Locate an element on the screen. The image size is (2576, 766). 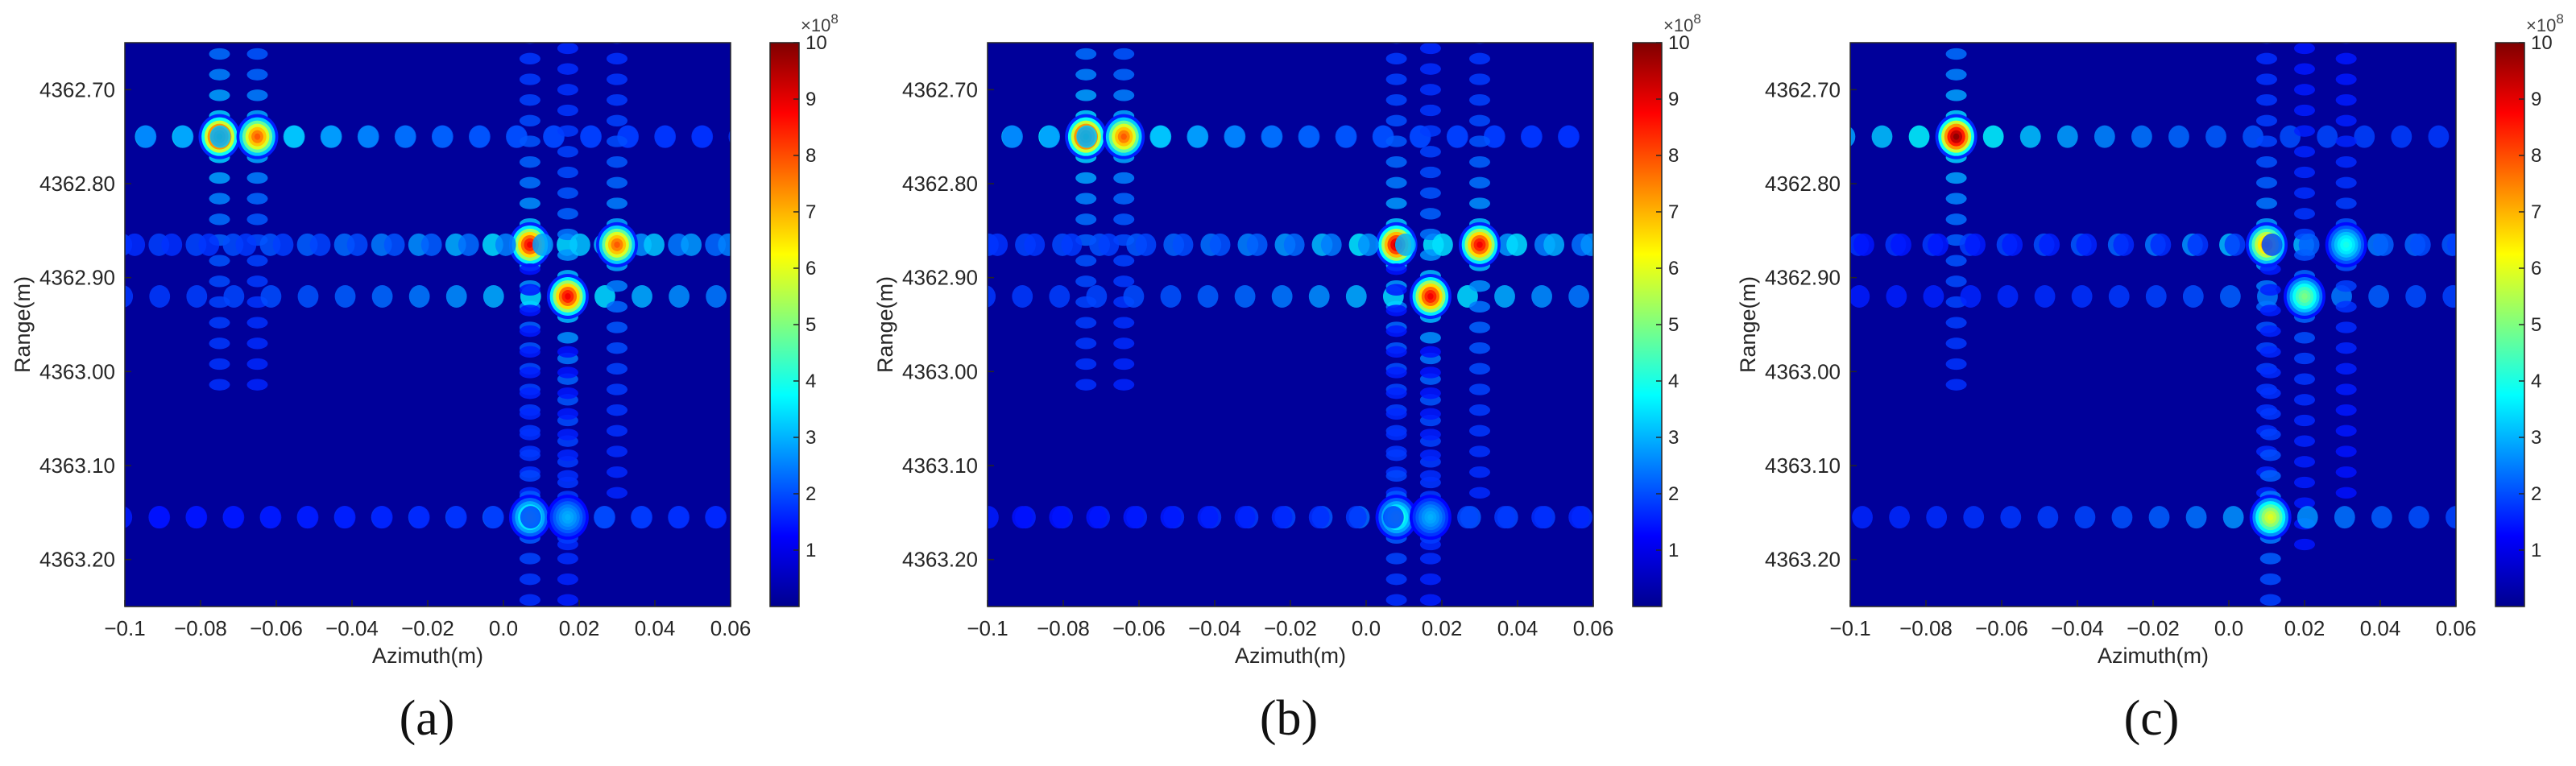
panel-label: (b) is located at coordinates (1289, 718).